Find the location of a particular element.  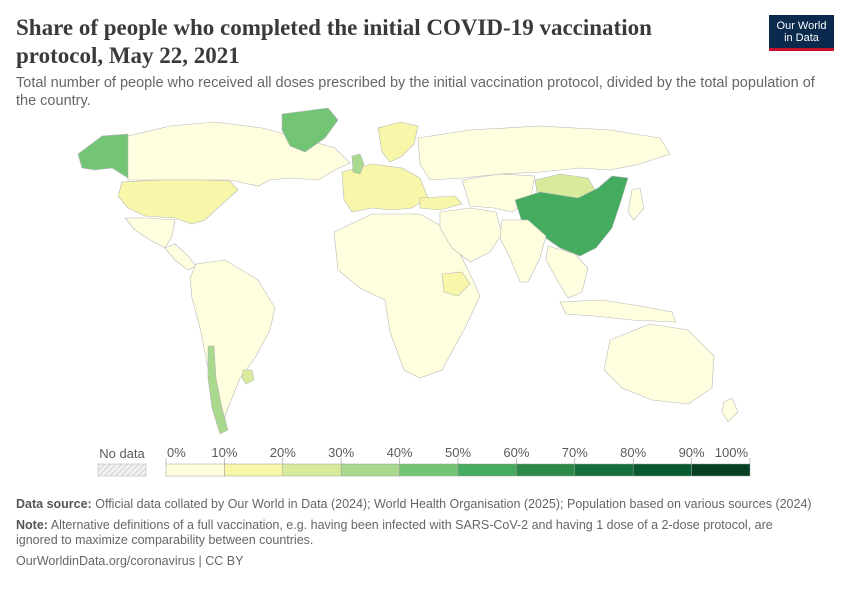

legend-no-data-swatch is located at coordinates (122, 470).